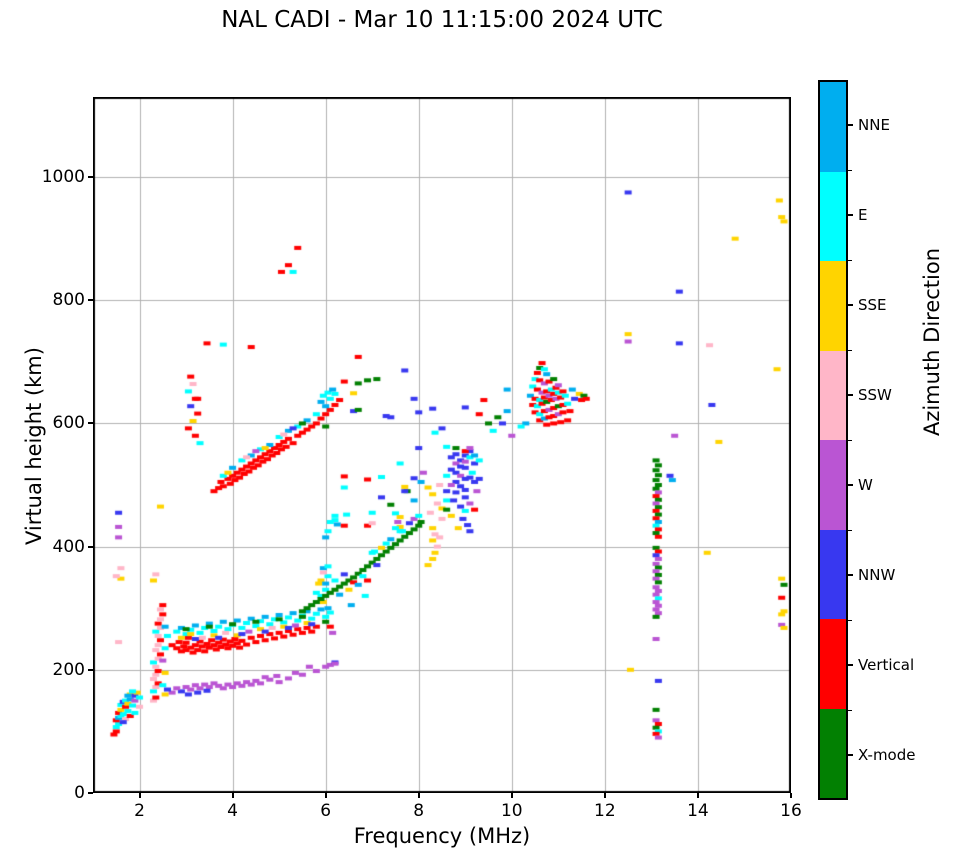  I want to click on colorbar-segment-sse, so click(833, 306).